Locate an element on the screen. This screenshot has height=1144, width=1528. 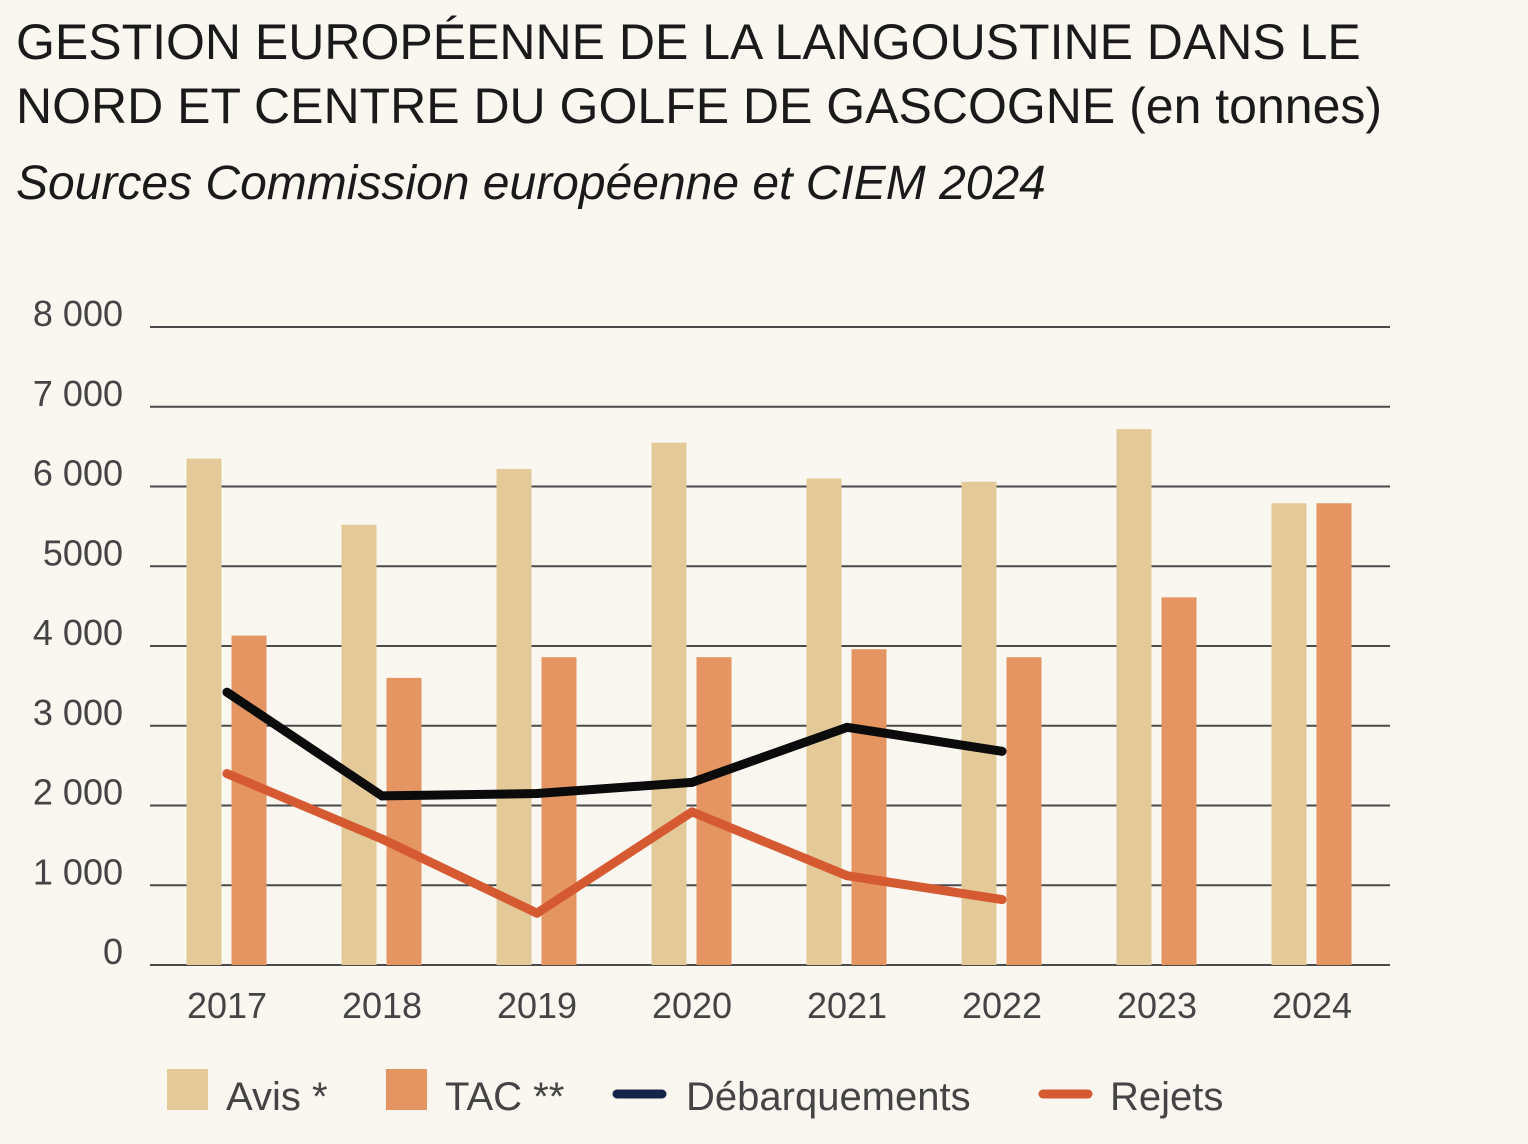
x-tick-label-2017: 2017 is located at coordinates (227, 1005).